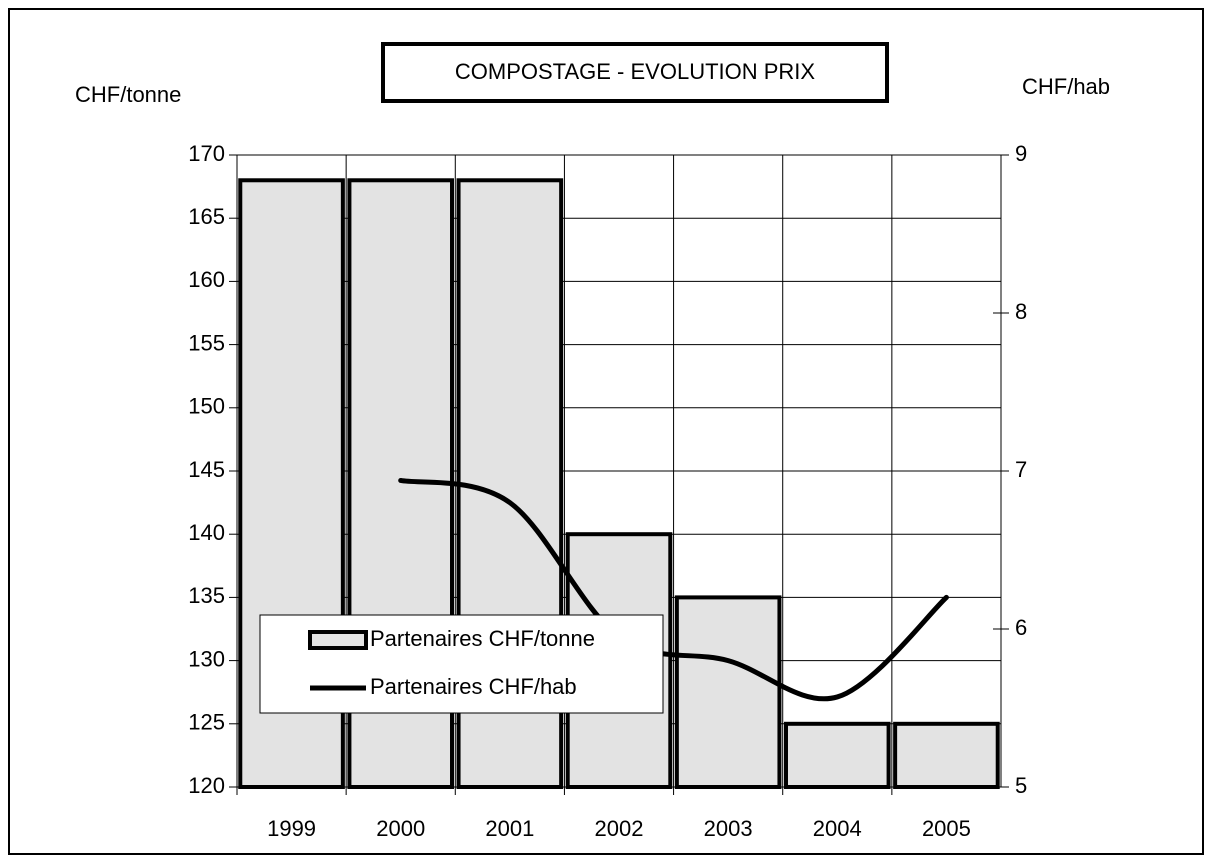  I want to click on y2-tick-label: 6, so click(1021, 627).